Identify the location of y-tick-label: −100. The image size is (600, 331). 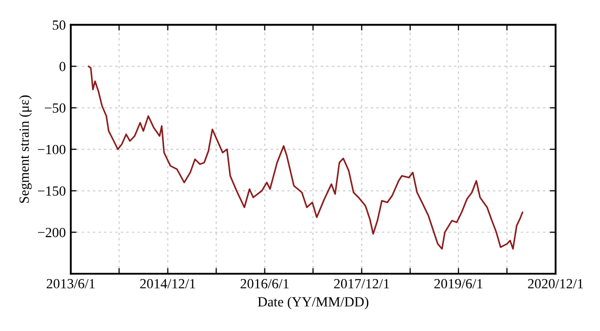
(52, 149).